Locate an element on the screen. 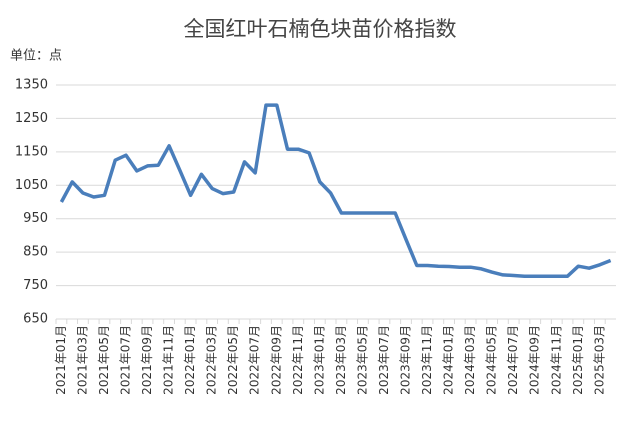  x-tick-label: 2021年05月 is located at coordinates (104, 360).